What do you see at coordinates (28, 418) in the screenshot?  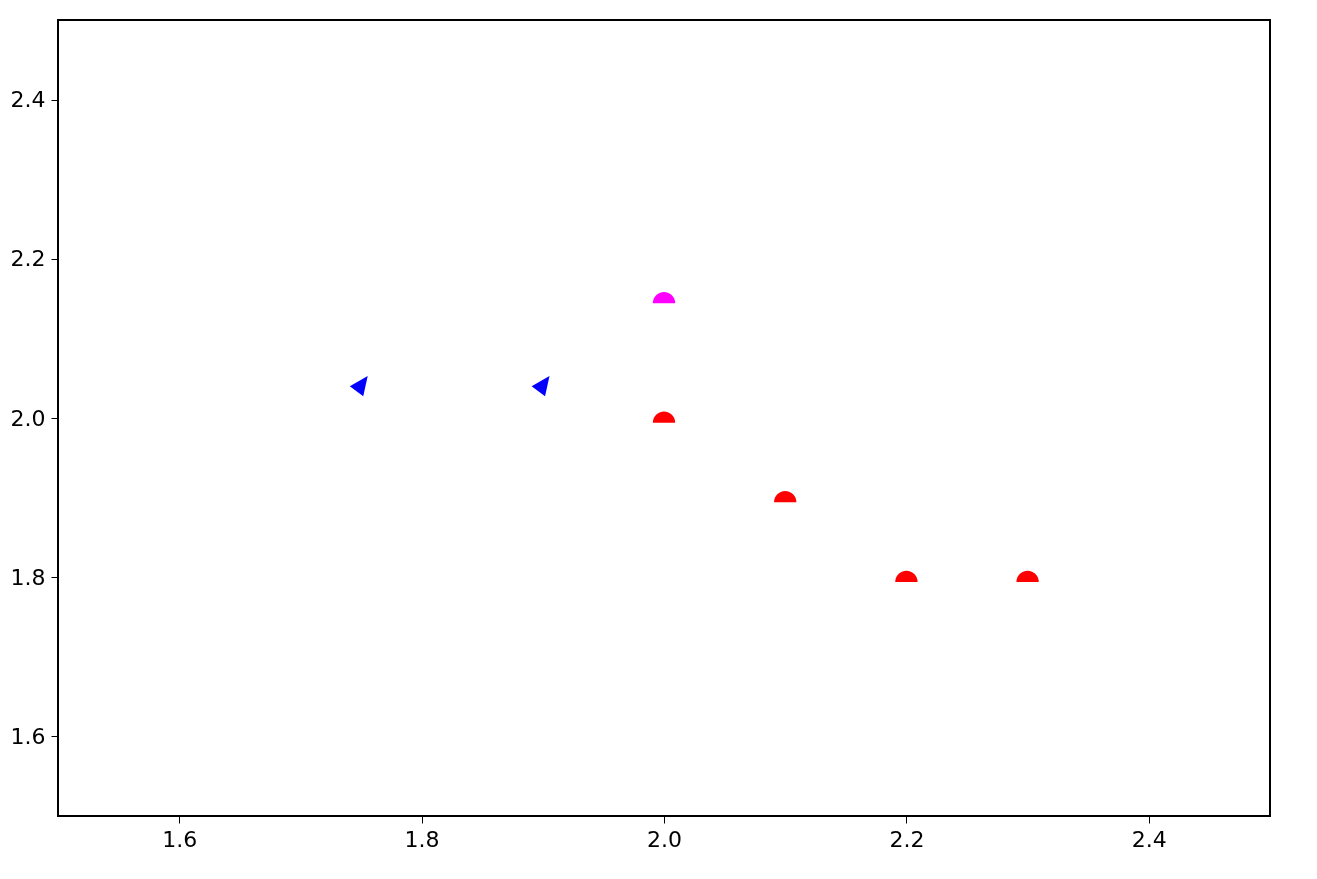 I see `y-tick-label: 2.0` at bounding box center [28, 418].